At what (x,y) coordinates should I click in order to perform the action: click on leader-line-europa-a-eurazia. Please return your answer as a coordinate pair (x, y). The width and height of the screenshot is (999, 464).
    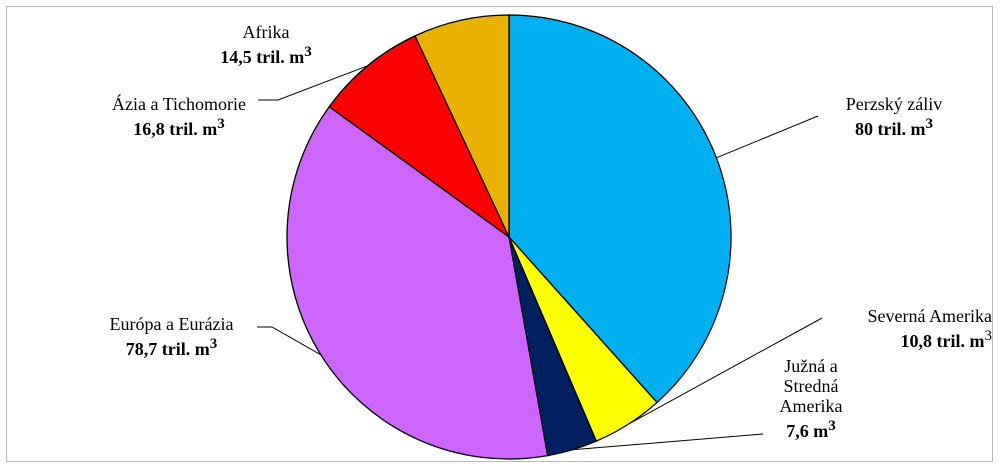
    Looking at the image, I should click on (289, 341).